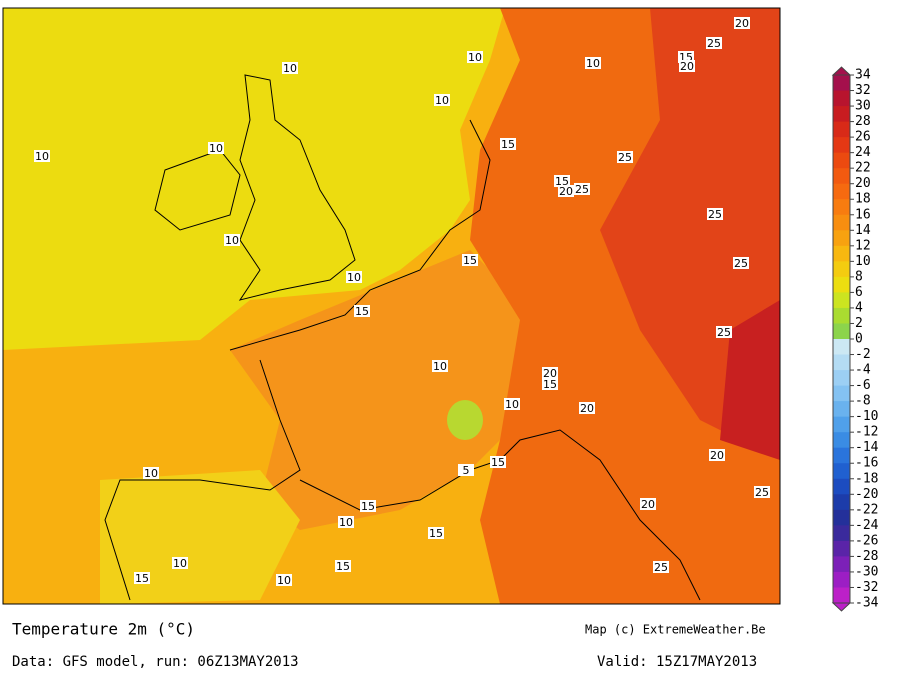  What do you see at coordinates (863, 137) in the screenshot?
I see `colorbar-tick-label: 26` at bounding box center [863, 137].